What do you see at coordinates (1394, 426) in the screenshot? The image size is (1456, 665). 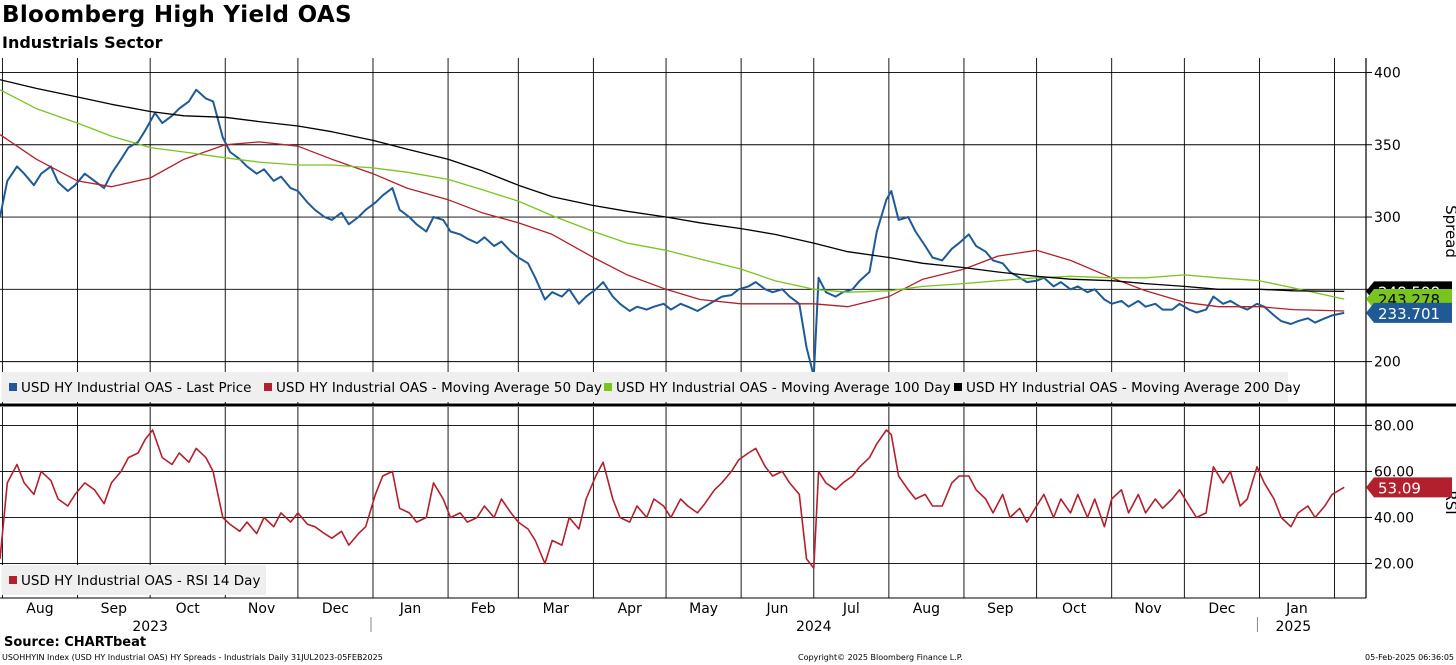 I see `rsi-tick-label: 80.00` at bounding box center [1394, 426].